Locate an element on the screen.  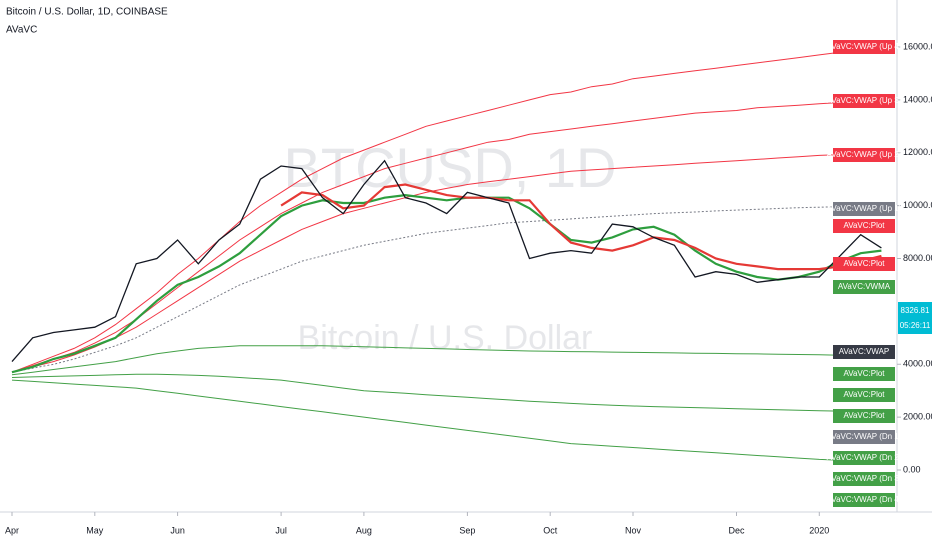
indicator-name: AVaVC is located at coordinates (21, 30).